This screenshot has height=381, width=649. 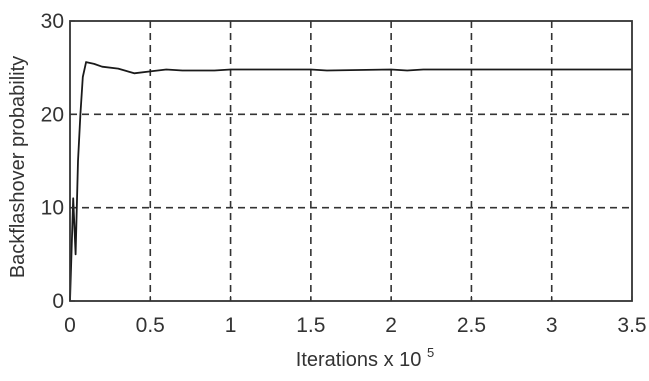 What do you see at coordinates (150, 325) in the screenshot?
I see `x-tick-label: 0.5` at bounding box center [150, 325].